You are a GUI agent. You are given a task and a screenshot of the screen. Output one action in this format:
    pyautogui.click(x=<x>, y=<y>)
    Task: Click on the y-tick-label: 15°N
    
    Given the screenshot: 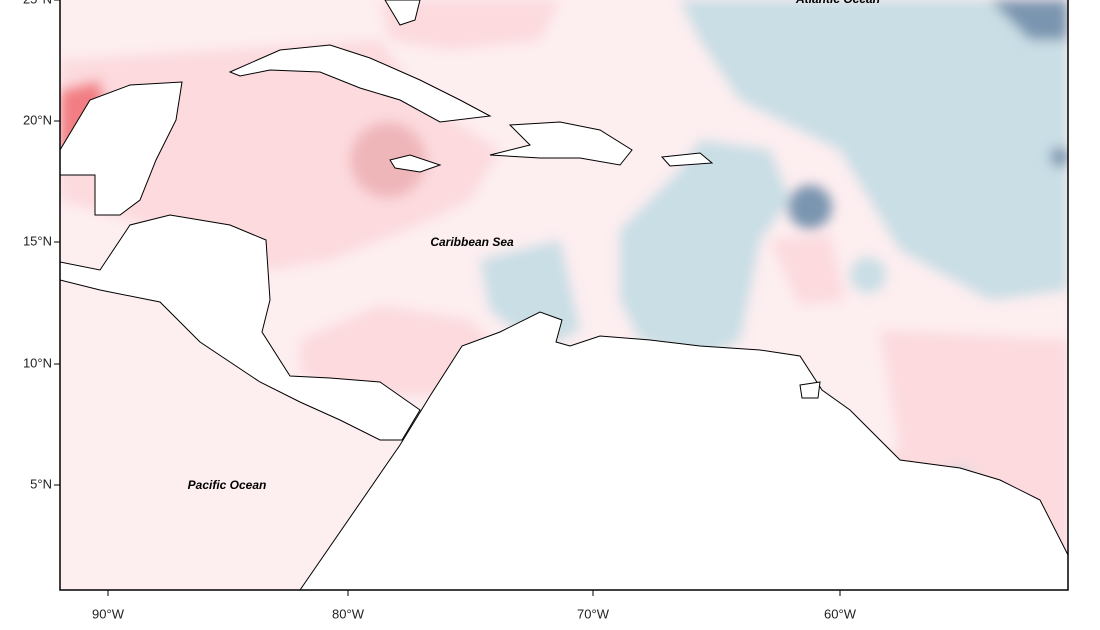 What is the action you would take?
    pyautogui.click(x=37, y=240)
    